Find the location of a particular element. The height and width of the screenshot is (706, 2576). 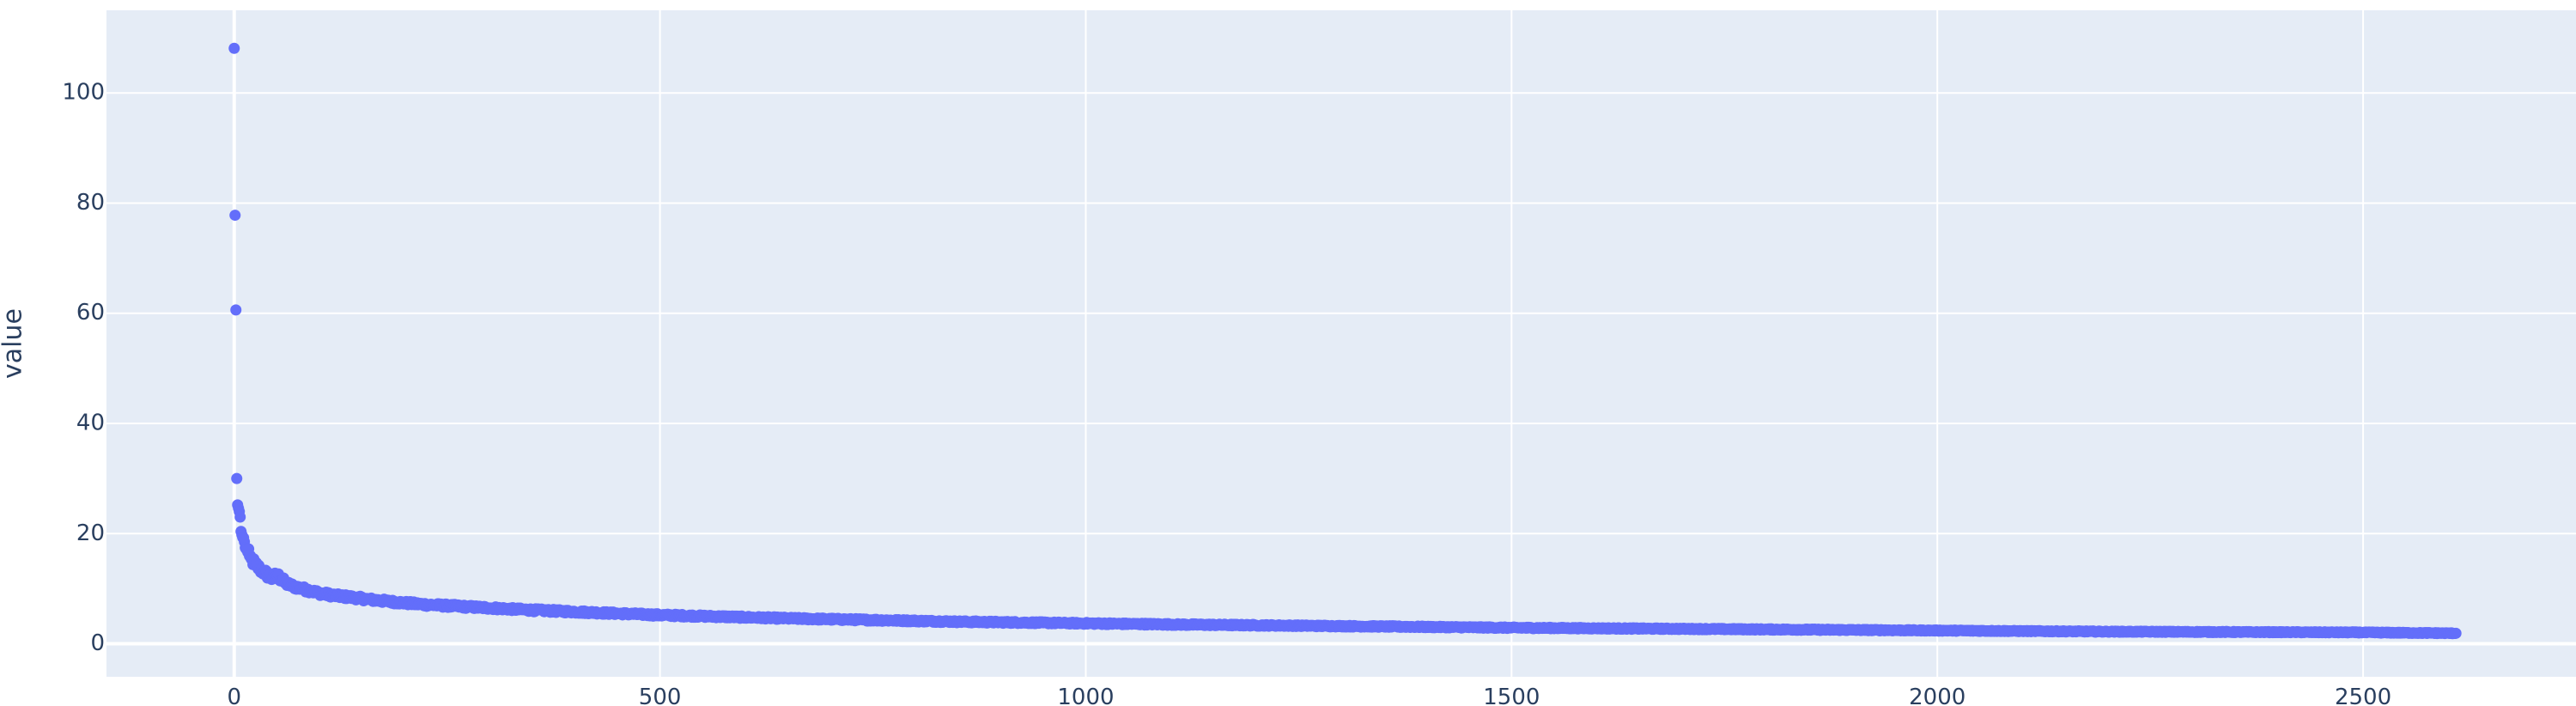

x-tick-label: 1000 is located at coordinates (1085, 695).